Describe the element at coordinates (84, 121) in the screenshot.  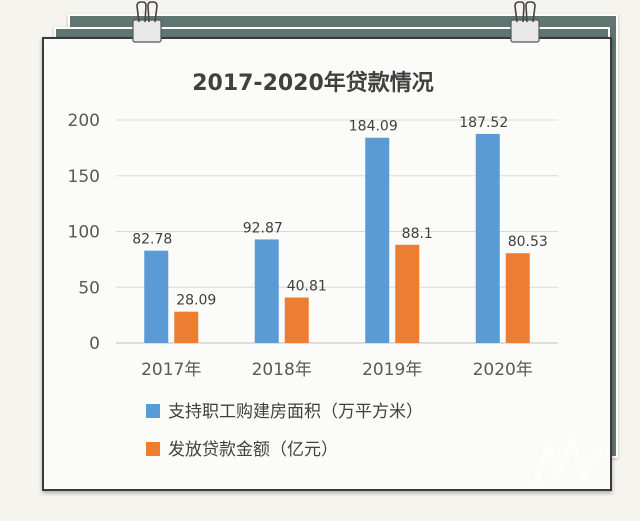
I see `y-tick-label: 200` at that location.